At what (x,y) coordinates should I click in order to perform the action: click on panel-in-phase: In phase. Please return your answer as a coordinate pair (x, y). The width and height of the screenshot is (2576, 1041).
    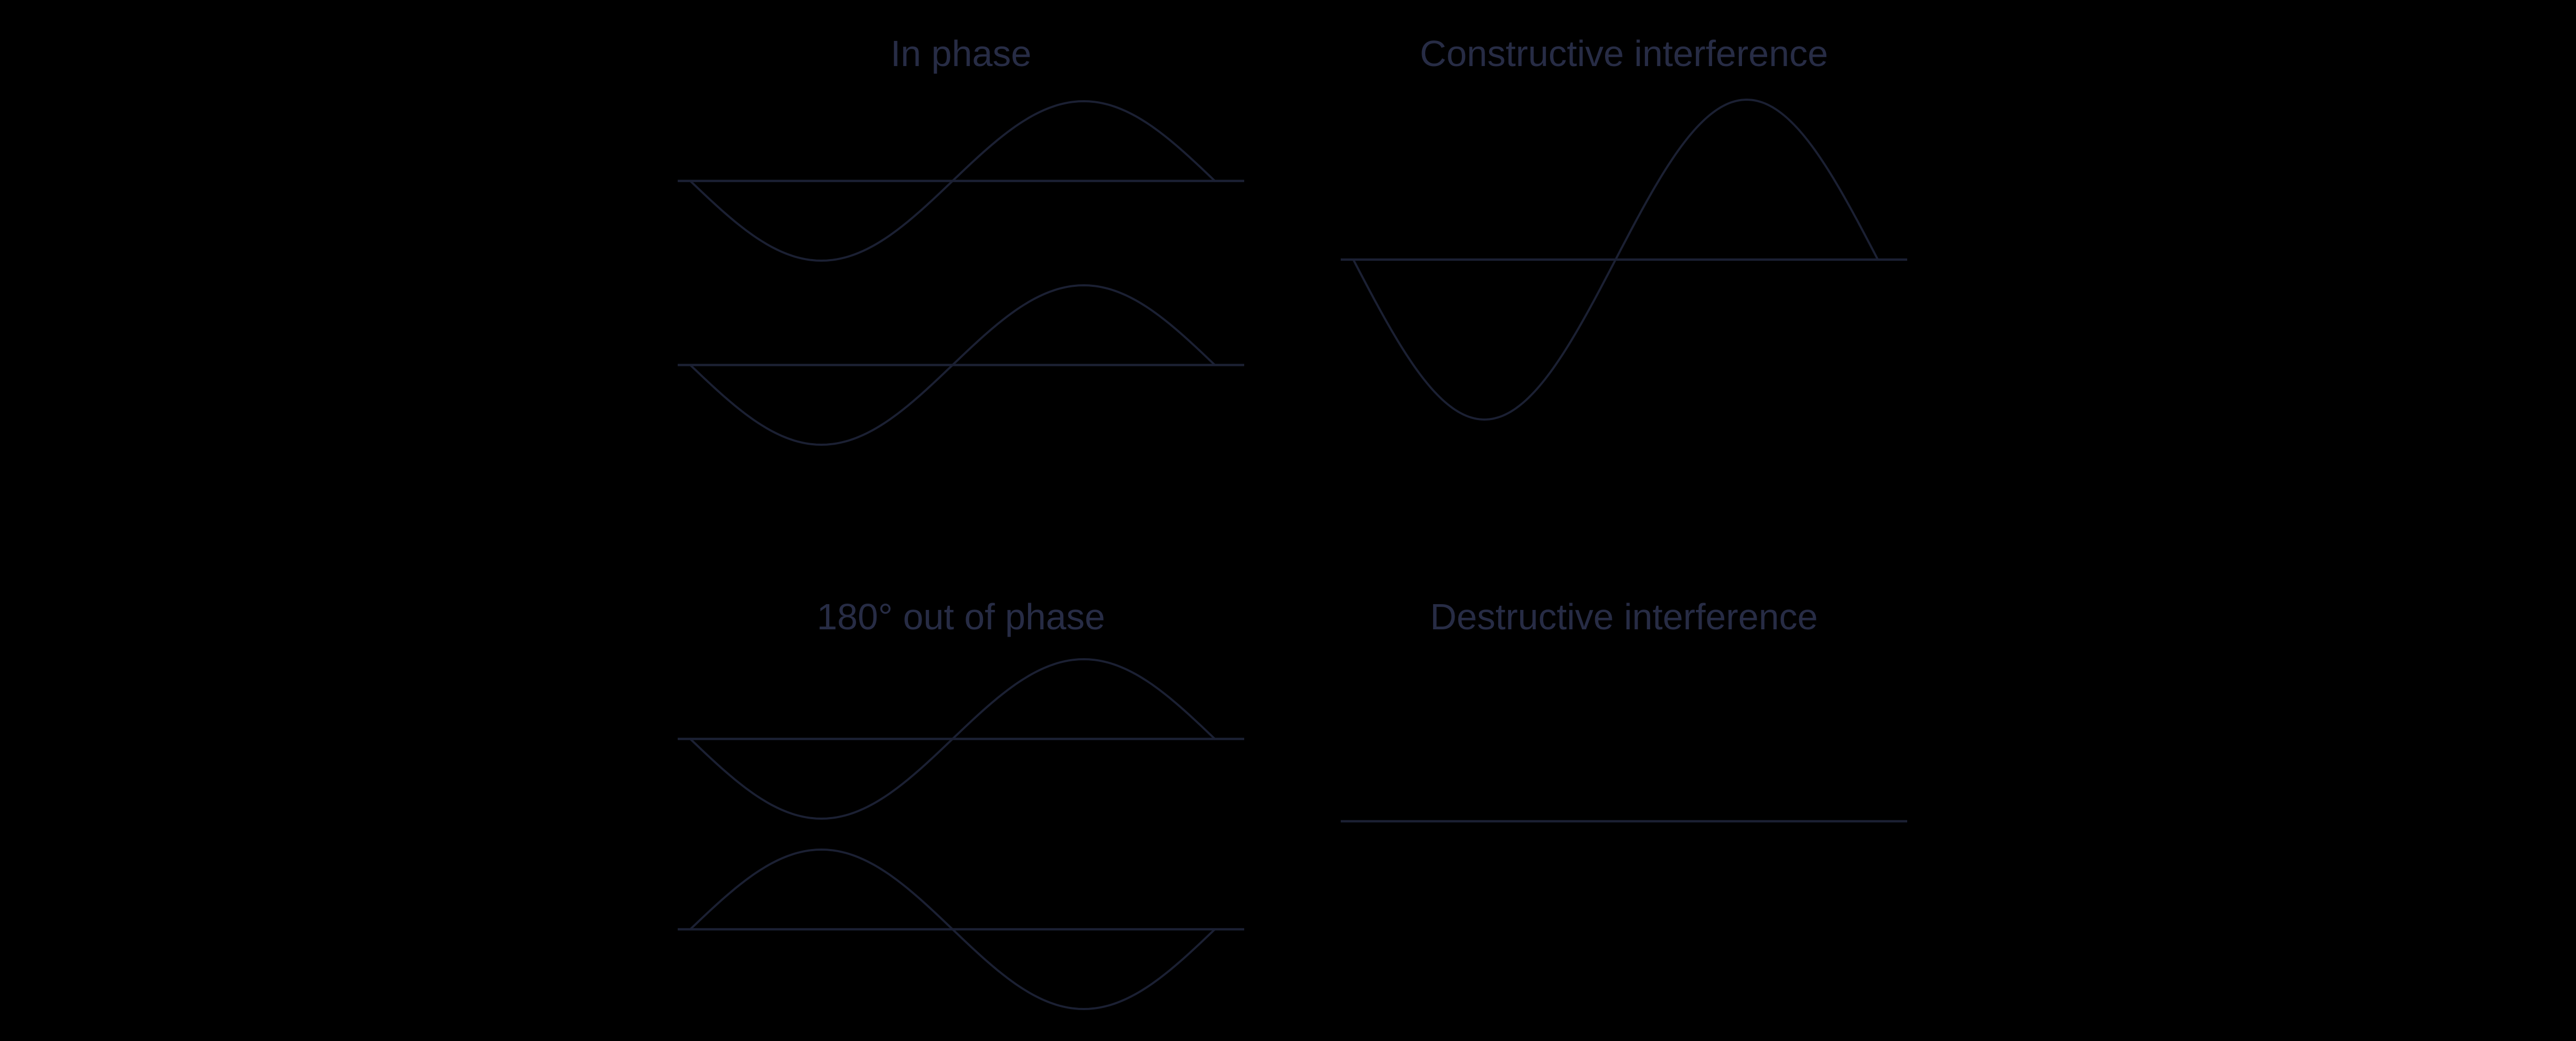
    Looking at the image, I should click on (961, 239).